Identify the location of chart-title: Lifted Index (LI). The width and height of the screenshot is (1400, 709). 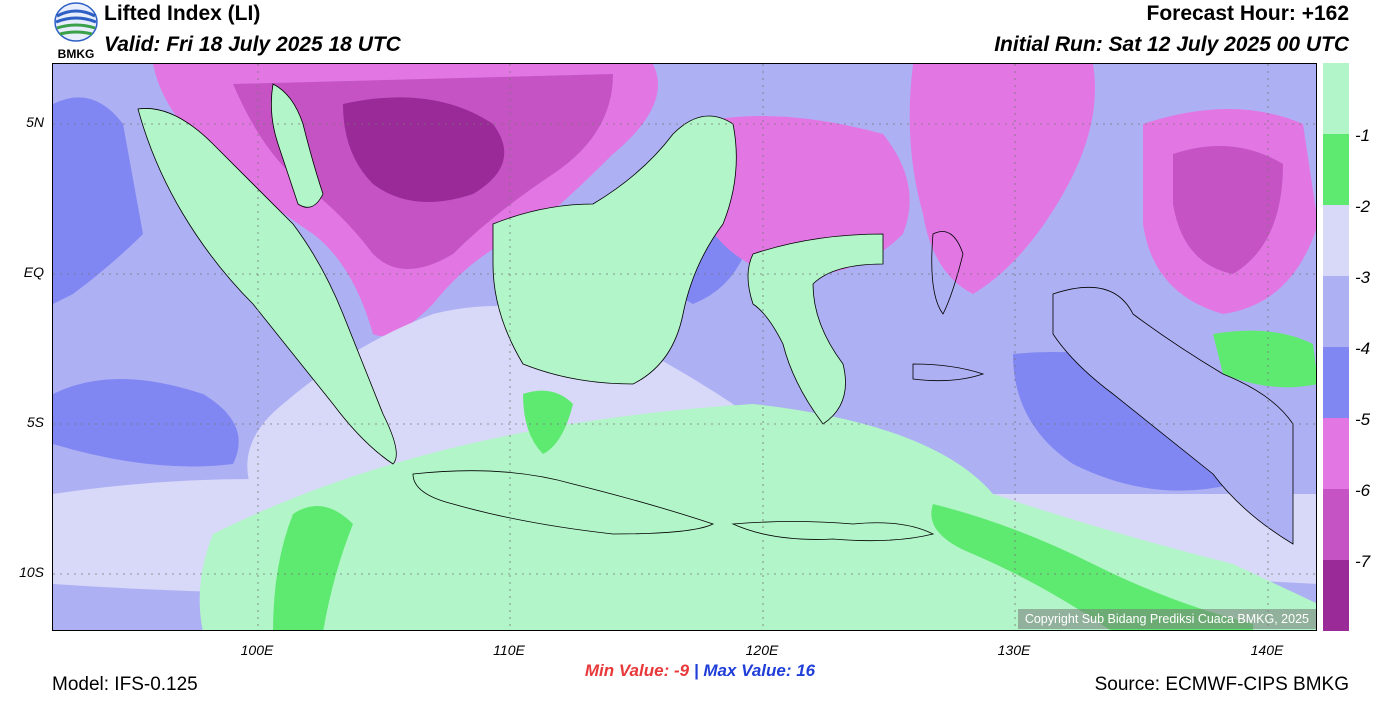
(182, 13).